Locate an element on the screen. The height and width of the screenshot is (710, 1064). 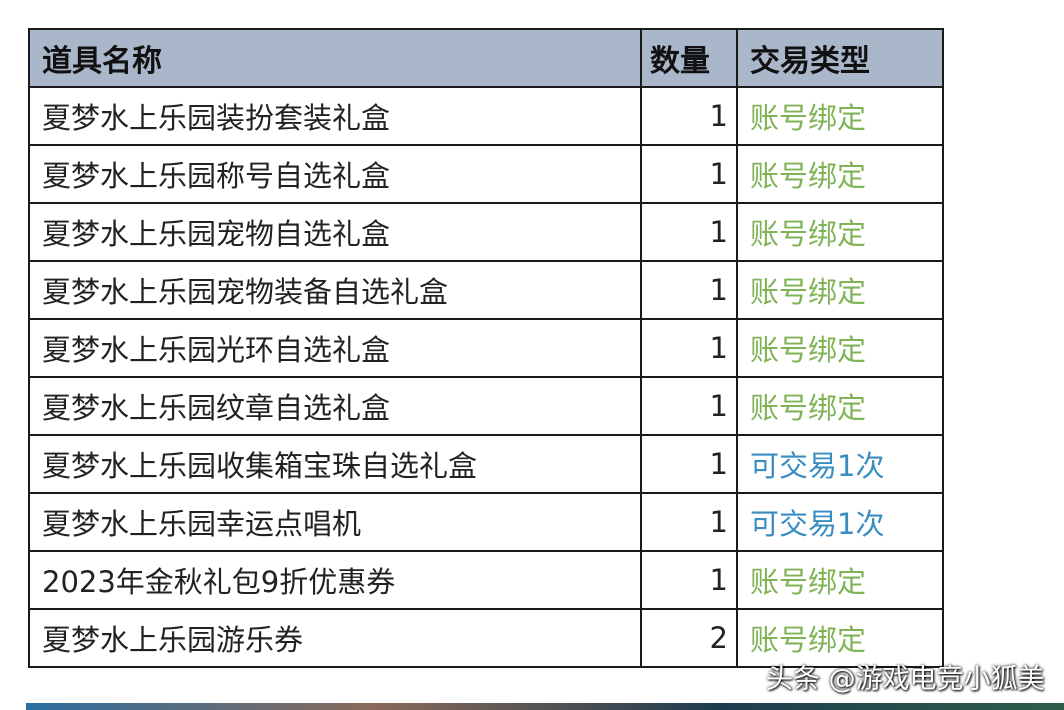
table-header-row: 道具名称 数量 交易类型 is located at coordinates (486, 58).